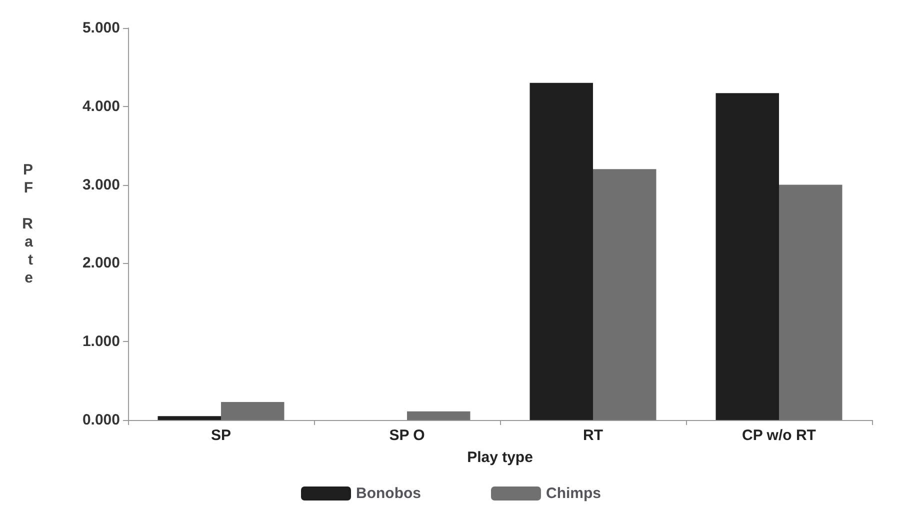 The height and width of the screenshot is (518, 902). What do you see at coordinates (101, 106) in the screenshot?
I see `y-tick-label: 4.000` at bounding box center [101, 106].